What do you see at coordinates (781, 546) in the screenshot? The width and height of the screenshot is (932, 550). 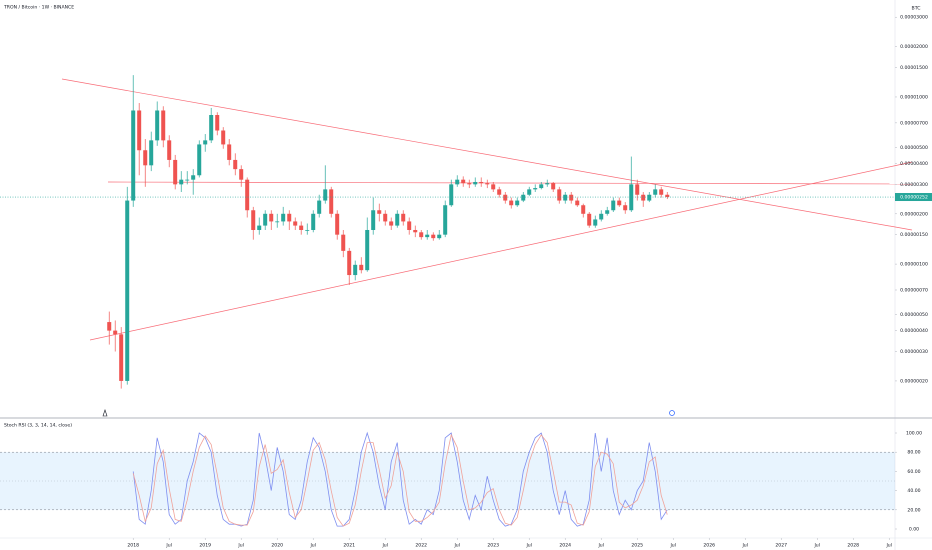 I see `x-tick-label: 2027` at bounding box center [781, 546].